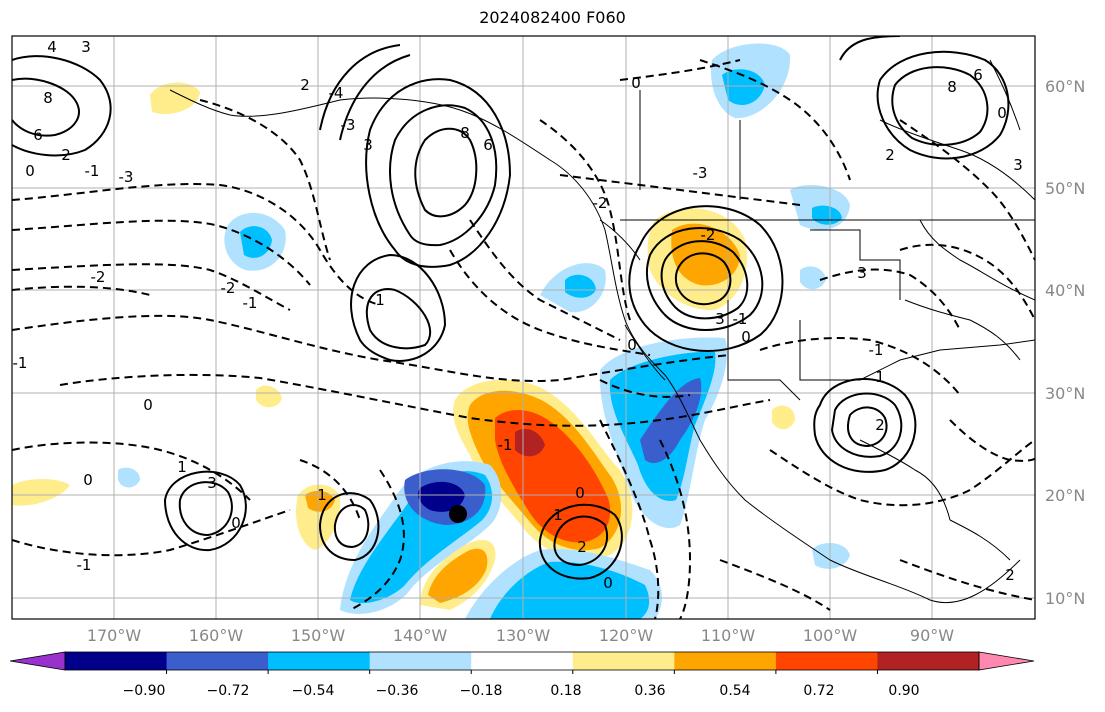 Image resolution: width=1105 pixels, height=712 pixels. I want to click on colorbar-tick-label: −0.54, so click(313, 691).